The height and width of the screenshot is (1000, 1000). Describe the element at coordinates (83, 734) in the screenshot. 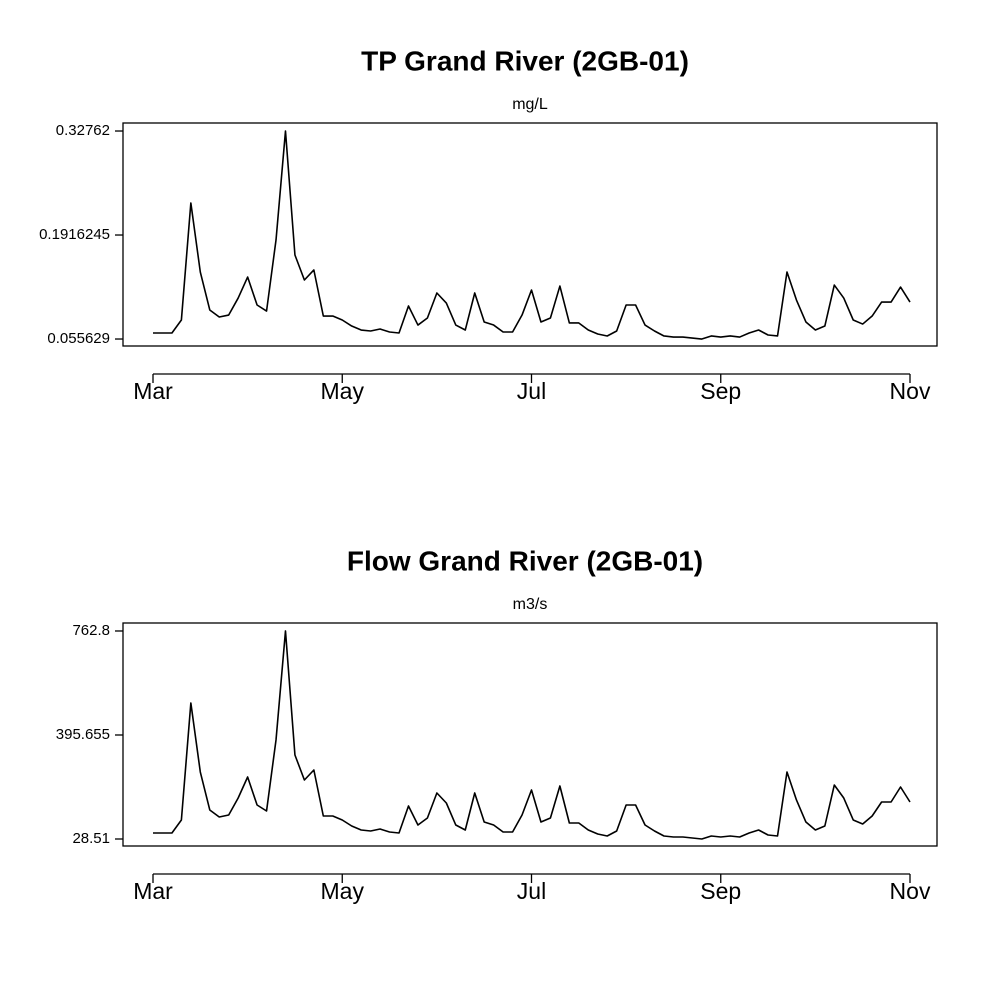

I see `y-tick-label: 395.655` at that location.